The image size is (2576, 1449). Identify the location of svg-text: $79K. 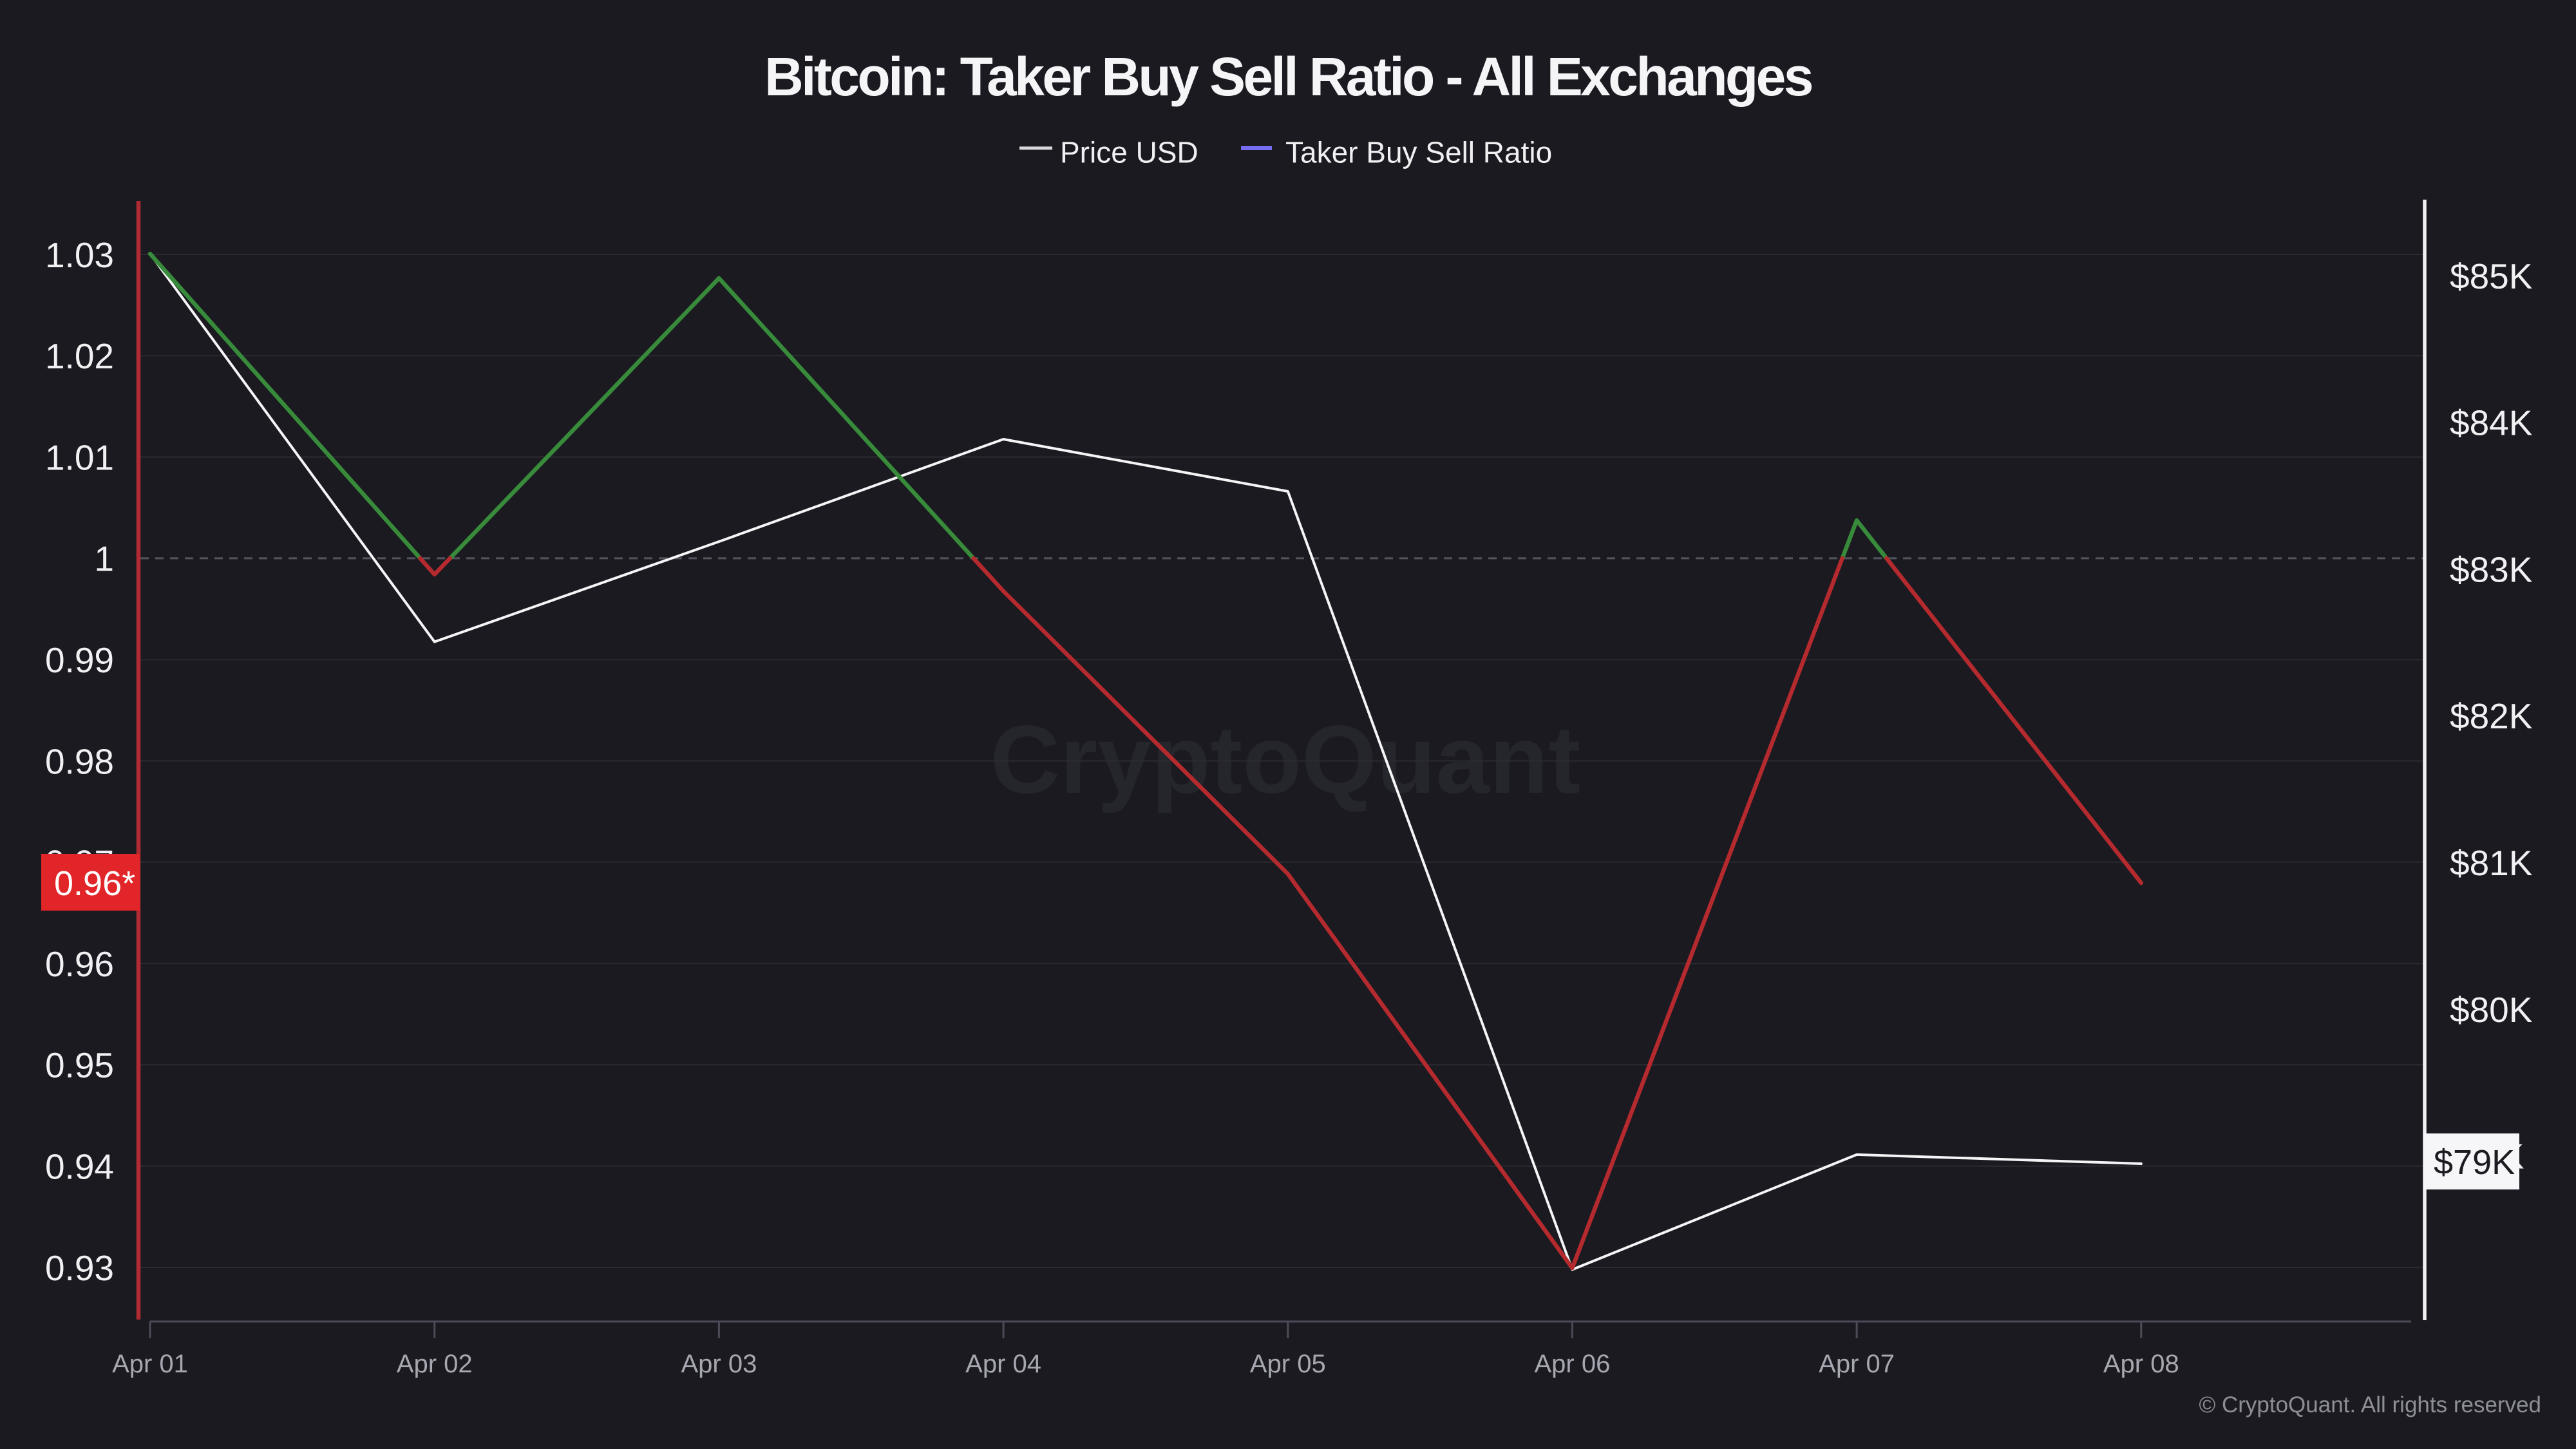
(2474, 1162).